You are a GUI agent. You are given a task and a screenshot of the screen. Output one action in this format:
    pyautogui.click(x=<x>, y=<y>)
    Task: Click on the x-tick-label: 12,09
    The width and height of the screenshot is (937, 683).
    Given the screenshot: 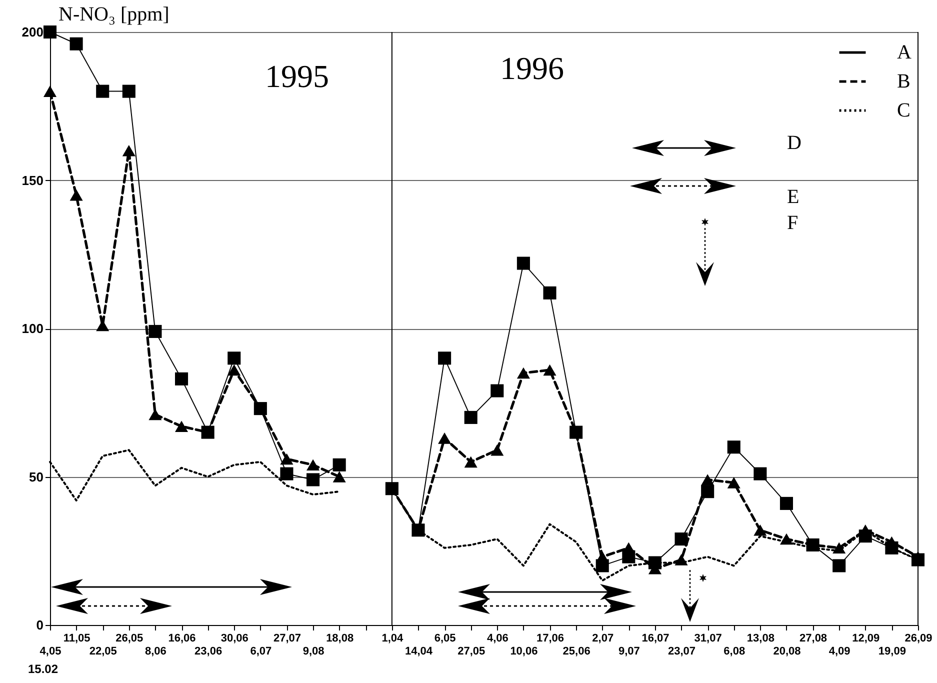 What is the action you would take?
    pyautogui.click(x=866, y=638)
    